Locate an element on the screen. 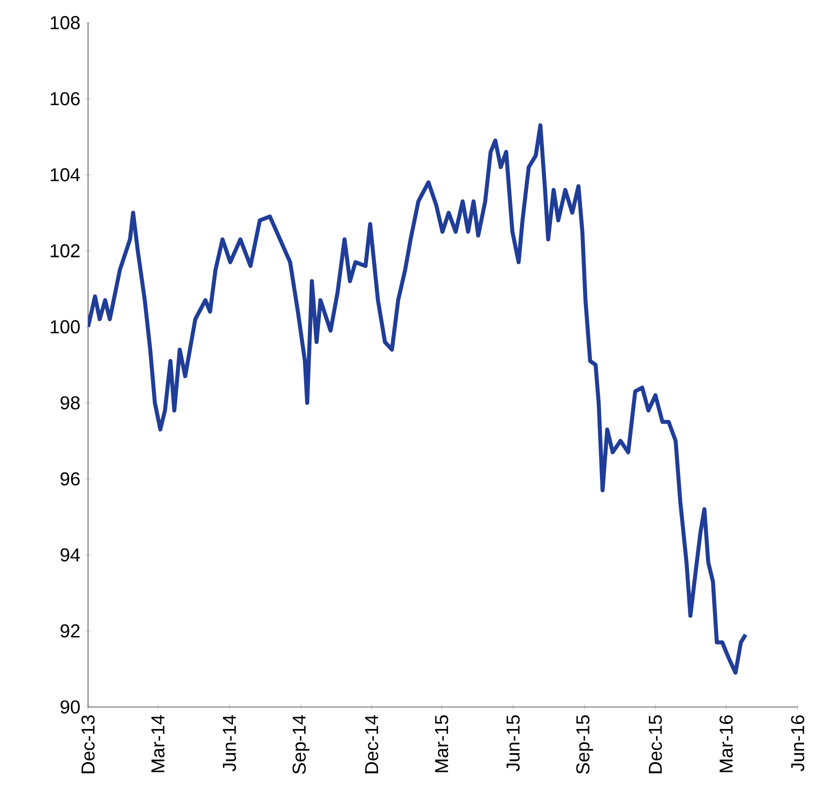 Image resolution: width=815 pixels, height=804 pixels. x-tick-label: Jun-14 is located at coordinates (229, 743).